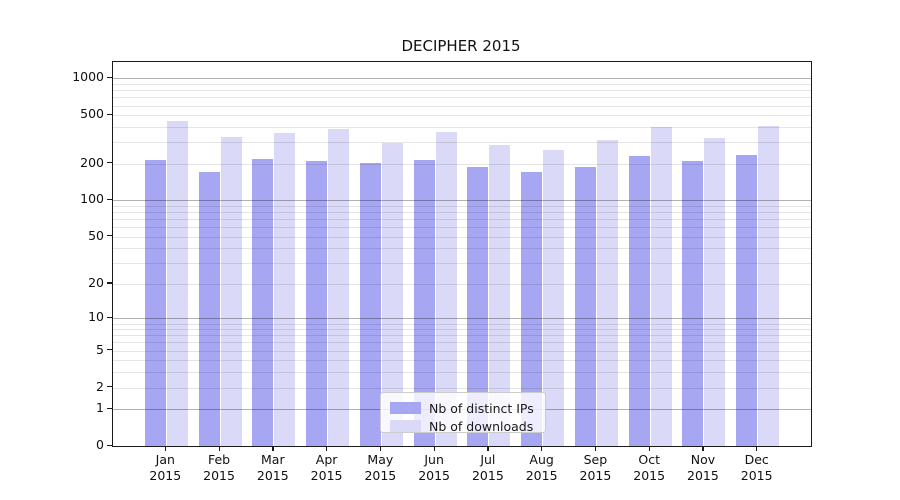 The image size is (900, 500). Describe the element at coordinates (100, 444) in the screenshot. I see `y-tick-label-0: 0` at that location.